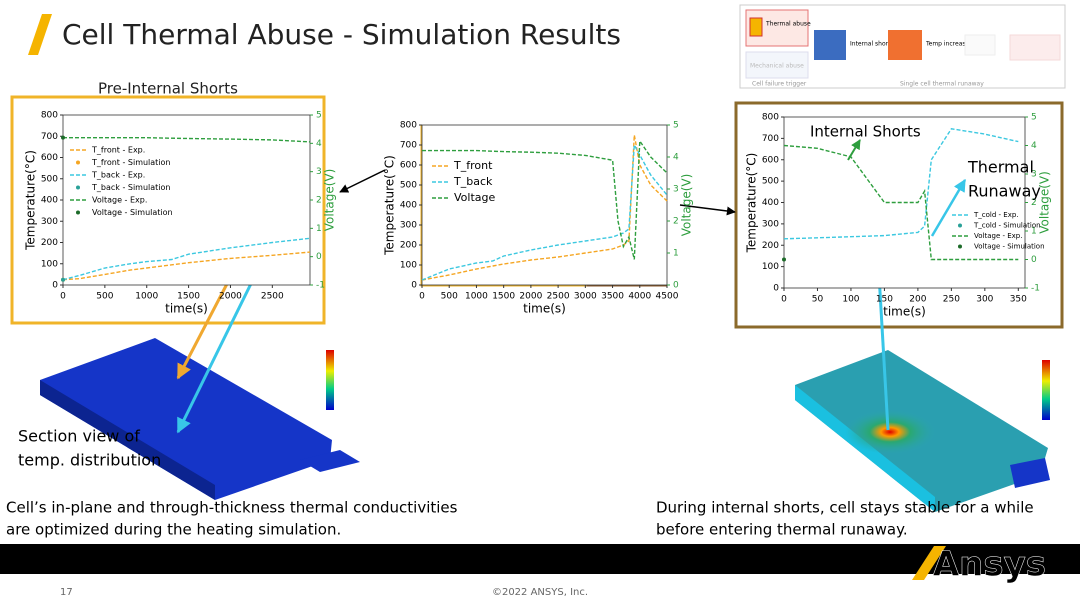  I want to click on x-tick-label: 500, so click(449, 297).